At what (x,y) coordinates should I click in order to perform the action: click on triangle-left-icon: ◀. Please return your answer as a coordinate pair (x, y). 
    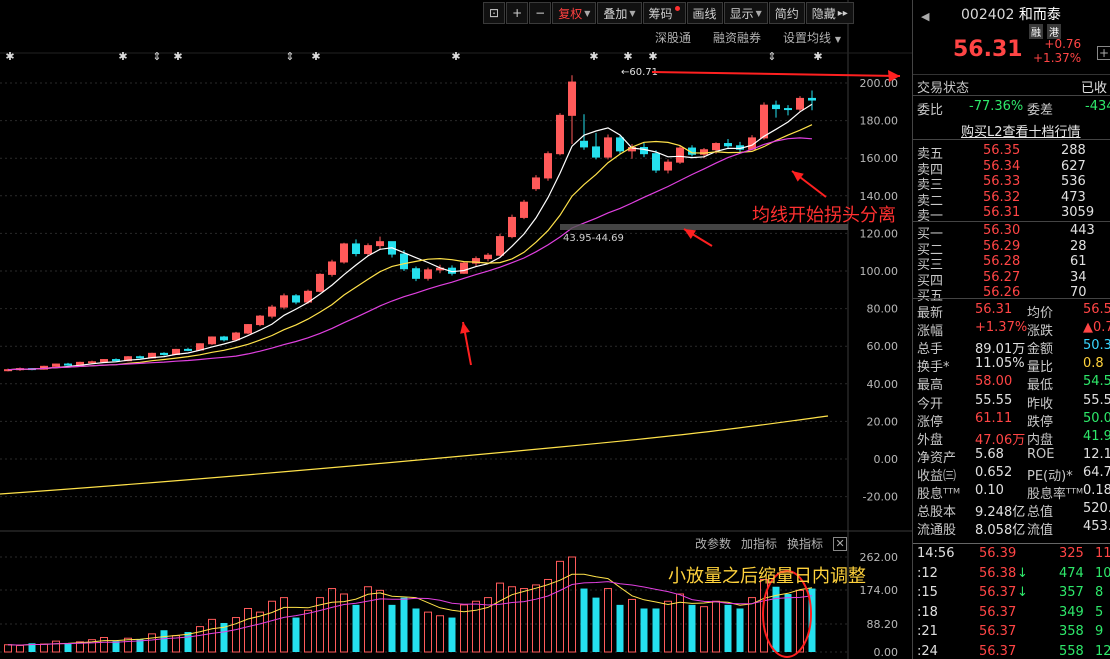
    Looking at the image, I should click on (925, 16).